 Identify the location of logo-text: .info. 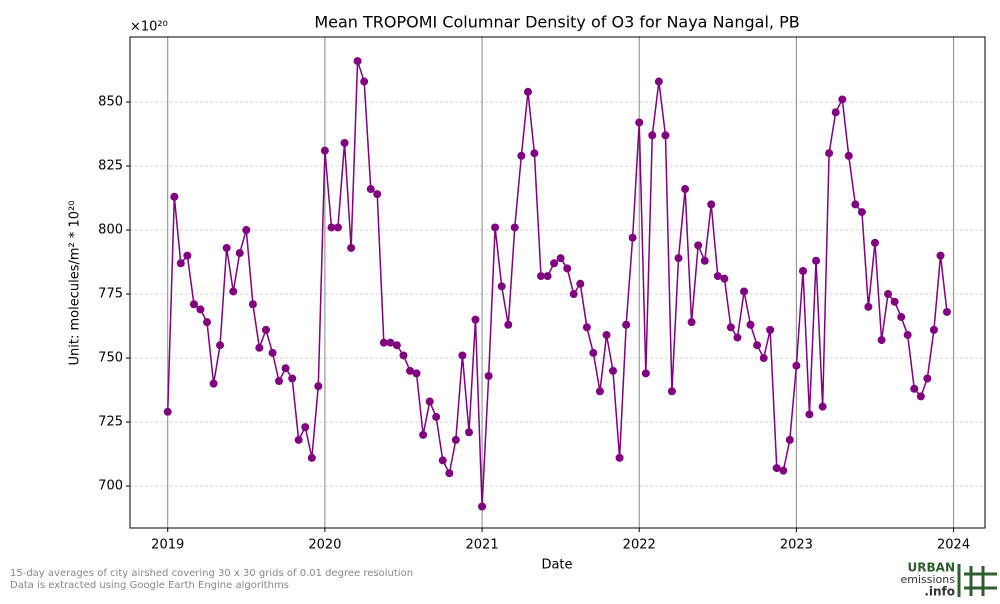
(939, 592).